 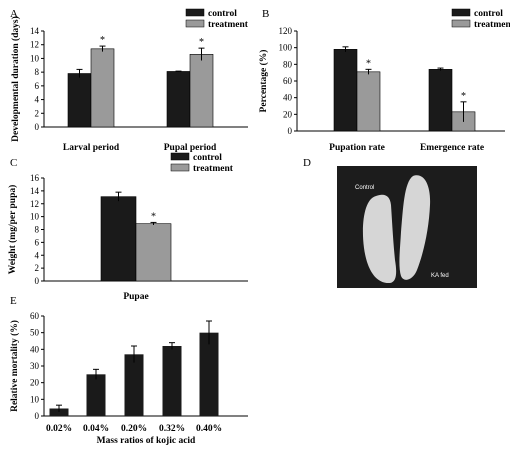 I want to click on x-tick-label: 0.02%, so click(x=59, y=429).